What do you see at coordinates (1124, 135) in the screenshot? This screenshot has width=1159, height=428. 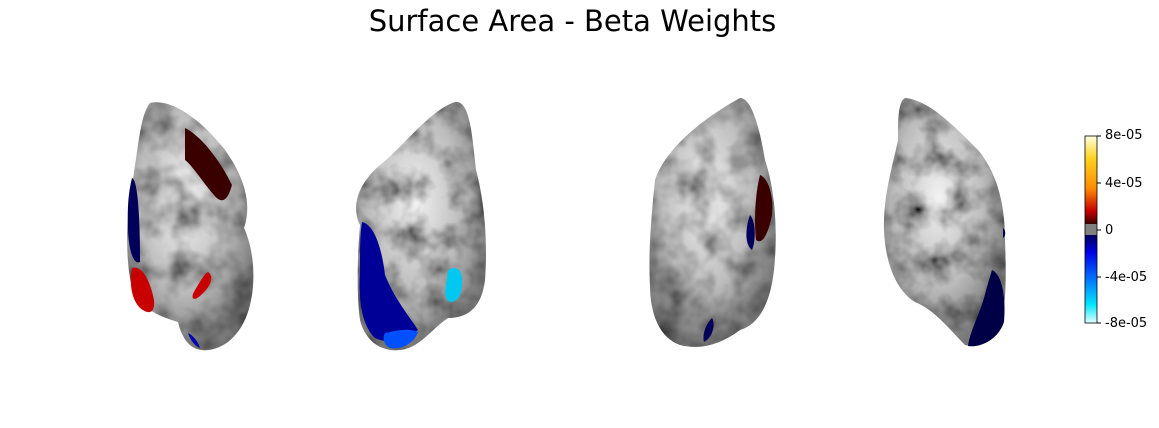 I see `colorbar-tick-label: 8e-05` at bounding box center [1124, 135].